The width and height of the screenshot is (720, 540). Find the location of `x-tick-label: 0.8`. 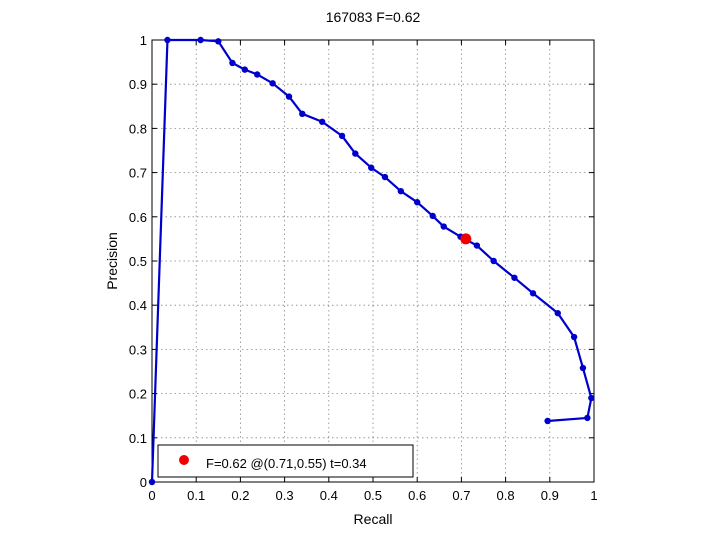

x-tick-label: 0.8 is located at coordinates (506, 495).